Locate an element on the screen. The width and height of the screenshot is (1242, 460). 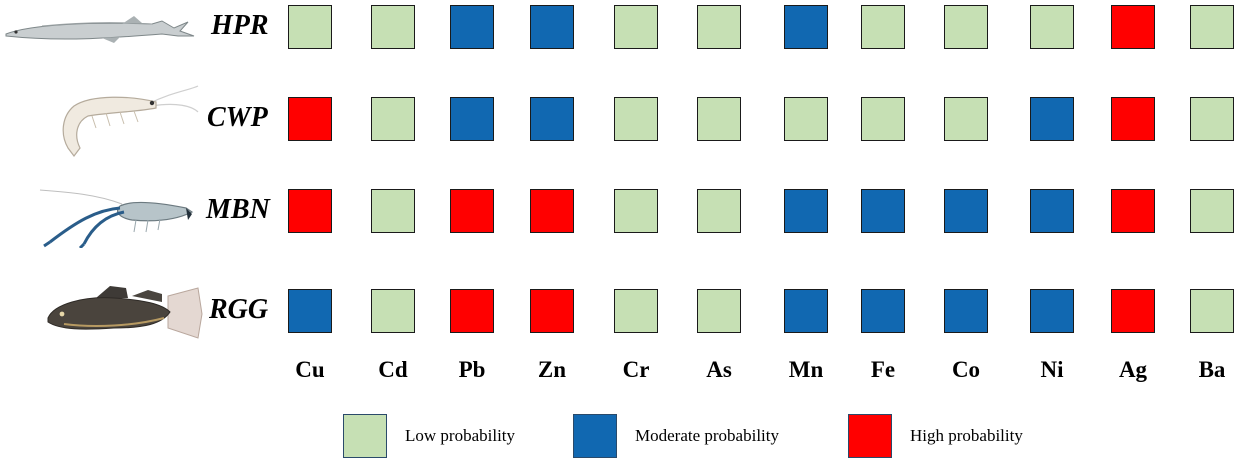
legend-label: Moderate probability is located at coordinates (707, 435).